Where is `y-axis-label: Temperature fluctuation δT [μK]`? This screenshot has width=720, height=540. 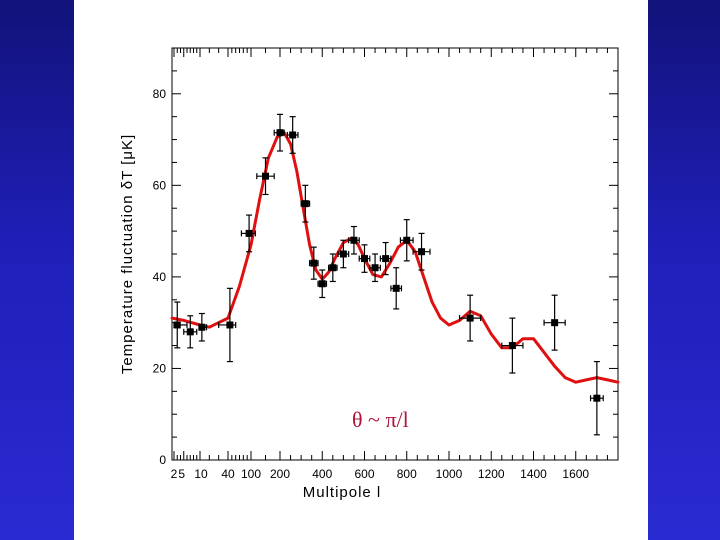 y-axis-label: Temperature fluctuation δT [μK] is located at coordinates (127, 254).